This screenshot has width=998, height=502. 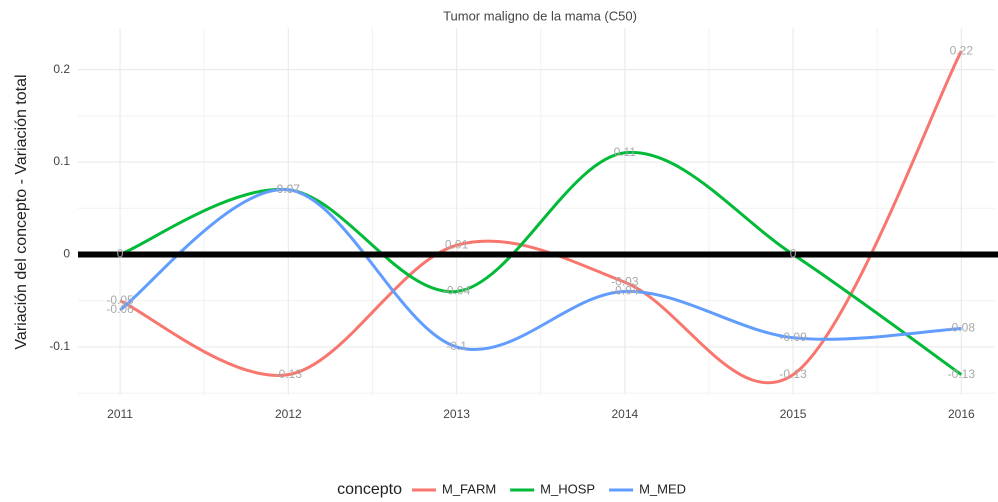 I want to click on y-axis-label: Variación del concepto - Variación total, so click(x=21, y=211).